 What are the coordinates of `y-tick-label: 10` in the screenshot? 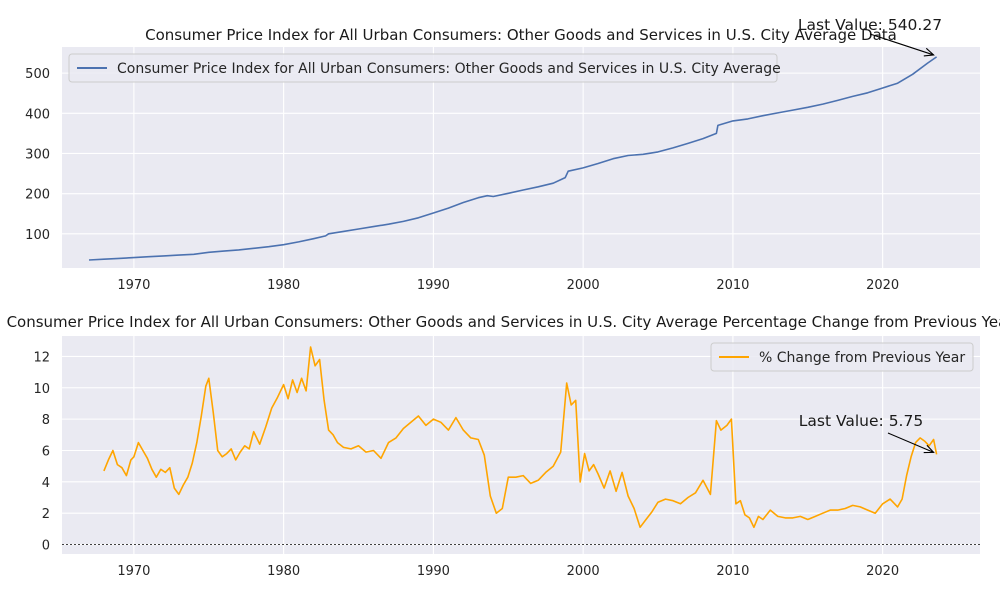 It's located at (41, 389).